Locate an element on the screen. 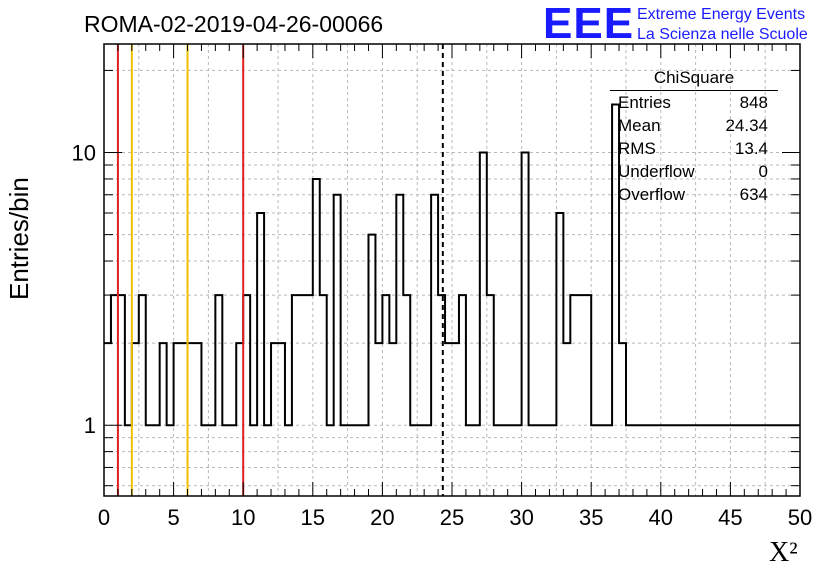  x-tick-label: 30 is located at coordinates (521, 517).